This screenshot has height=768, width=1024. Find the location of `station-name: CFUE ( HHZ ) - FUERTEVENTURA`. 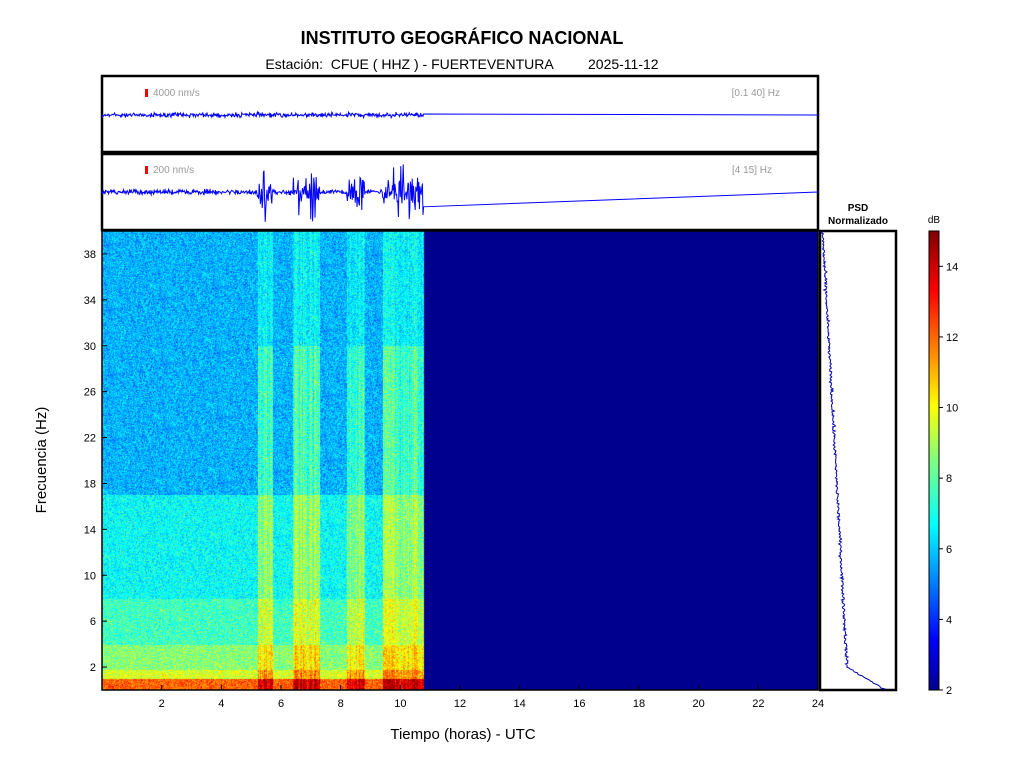

station-name: CFUE ( HHZ ) - FUERTEVENTURA is located at coordinates (441, 64).